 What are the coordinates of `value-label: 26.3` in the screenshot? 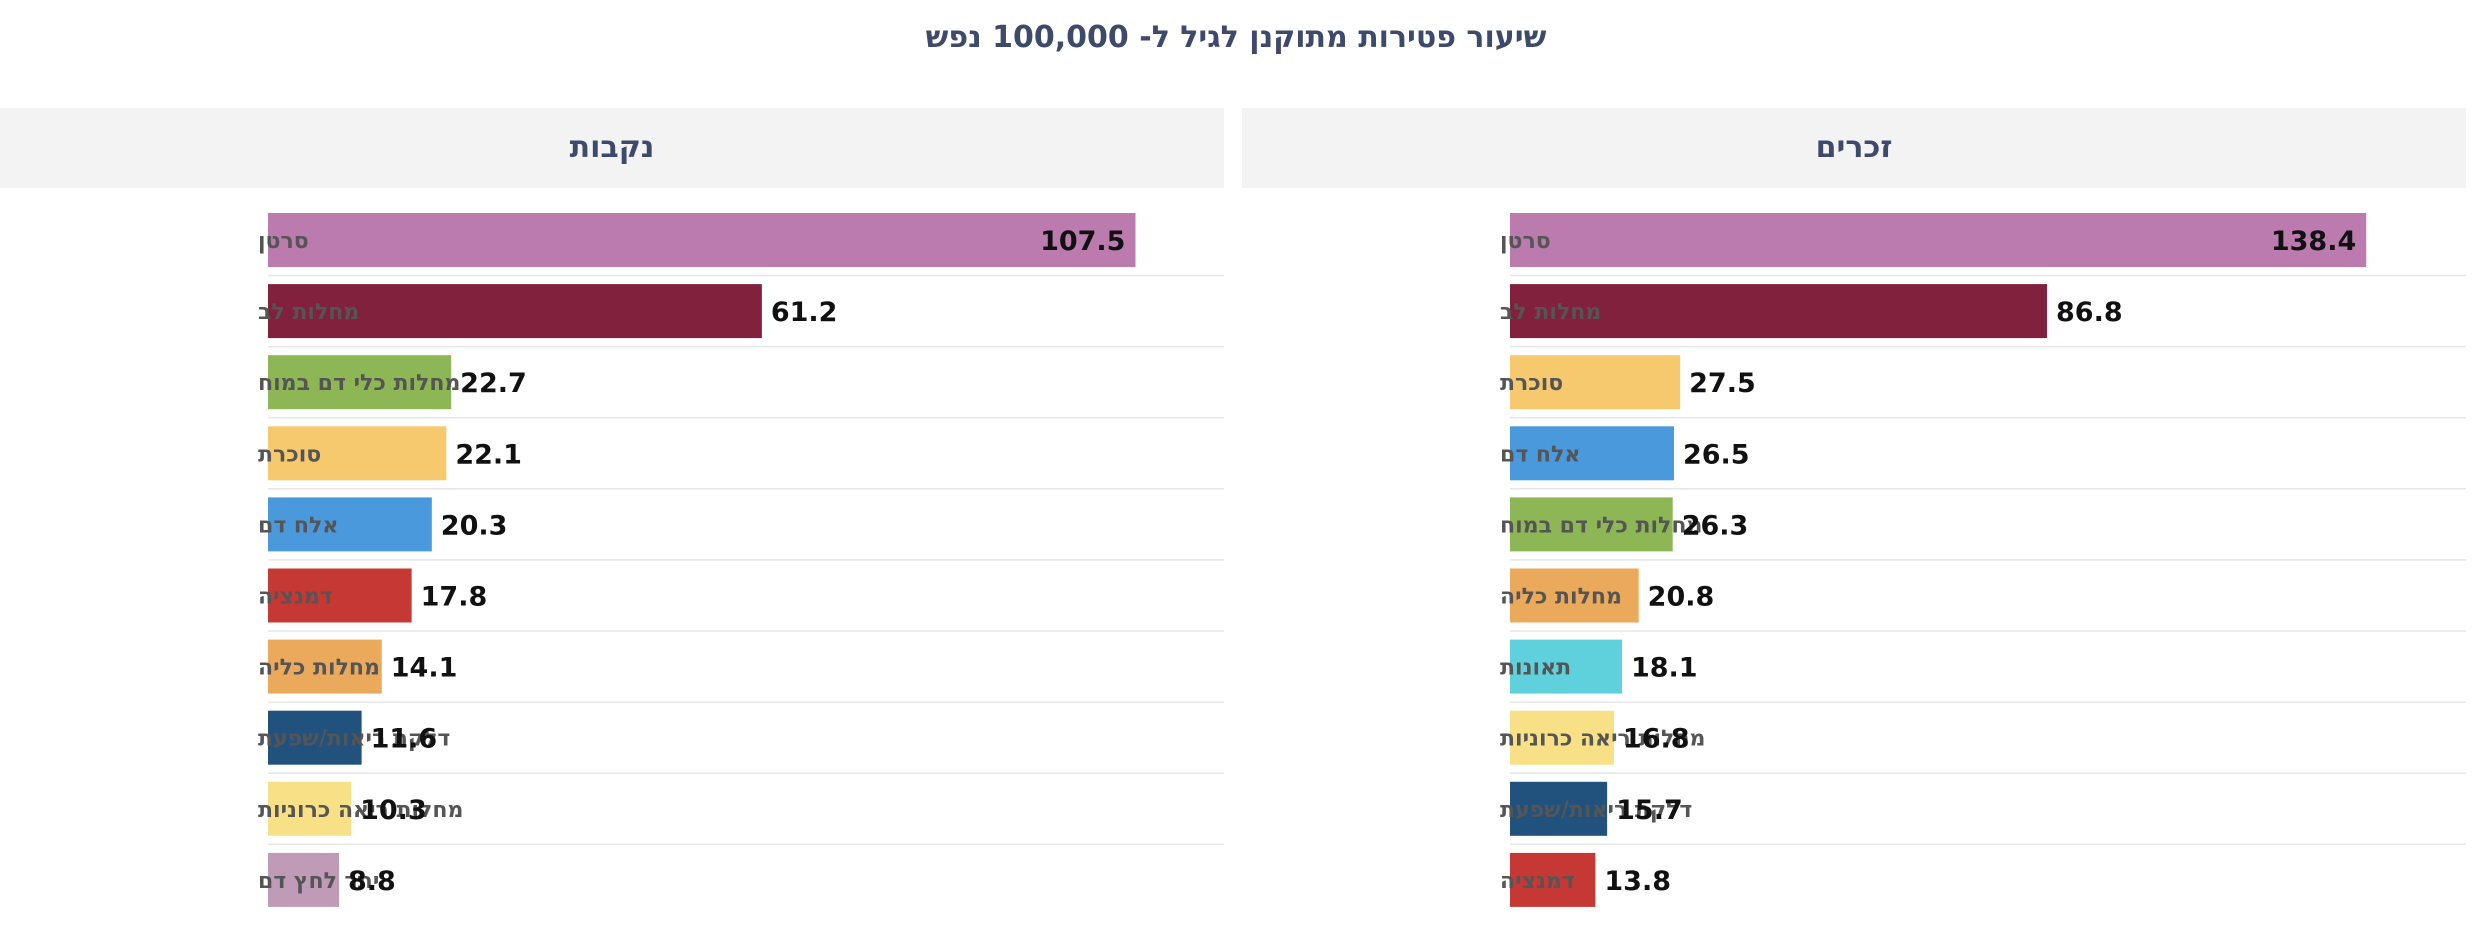 It's located at (1715, 525).